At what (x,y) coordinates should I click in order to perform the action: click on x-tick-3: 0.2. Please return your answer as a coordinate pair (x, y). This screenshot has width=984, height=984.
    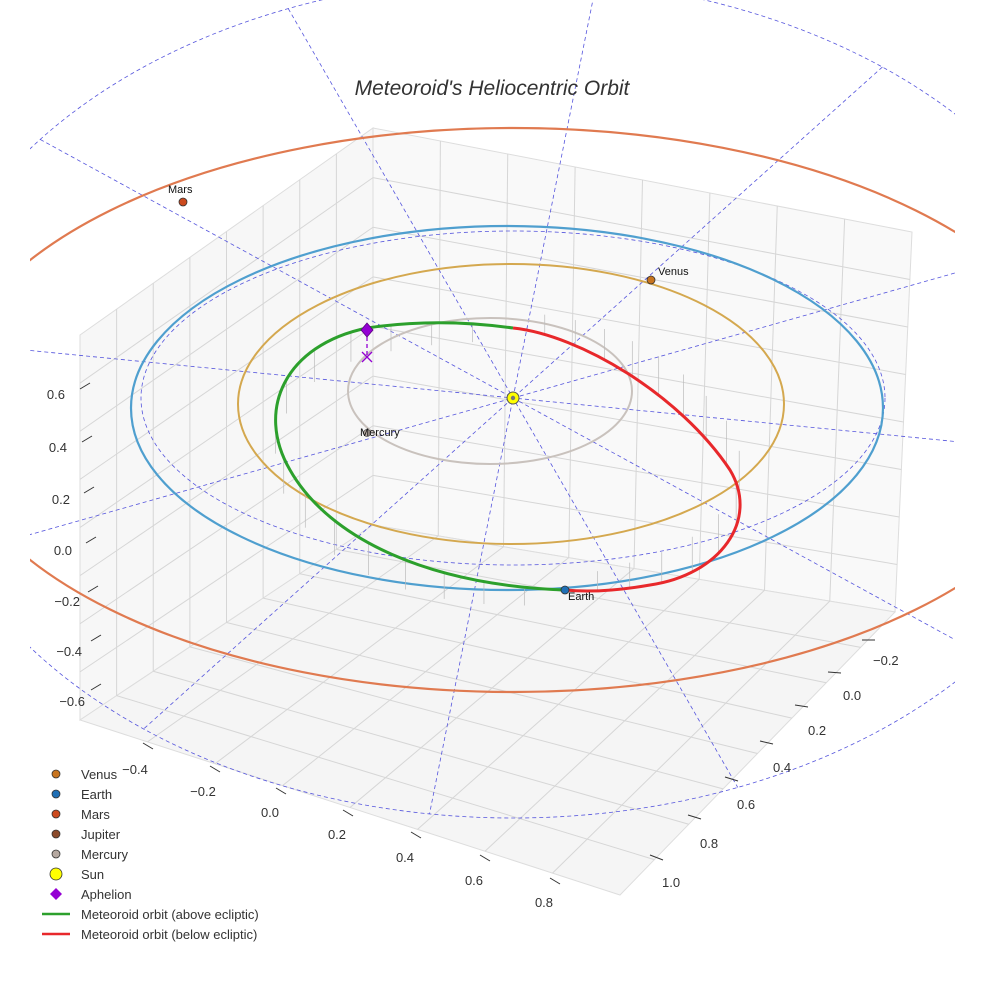
    Looking at the image, I should click on (341, 825).